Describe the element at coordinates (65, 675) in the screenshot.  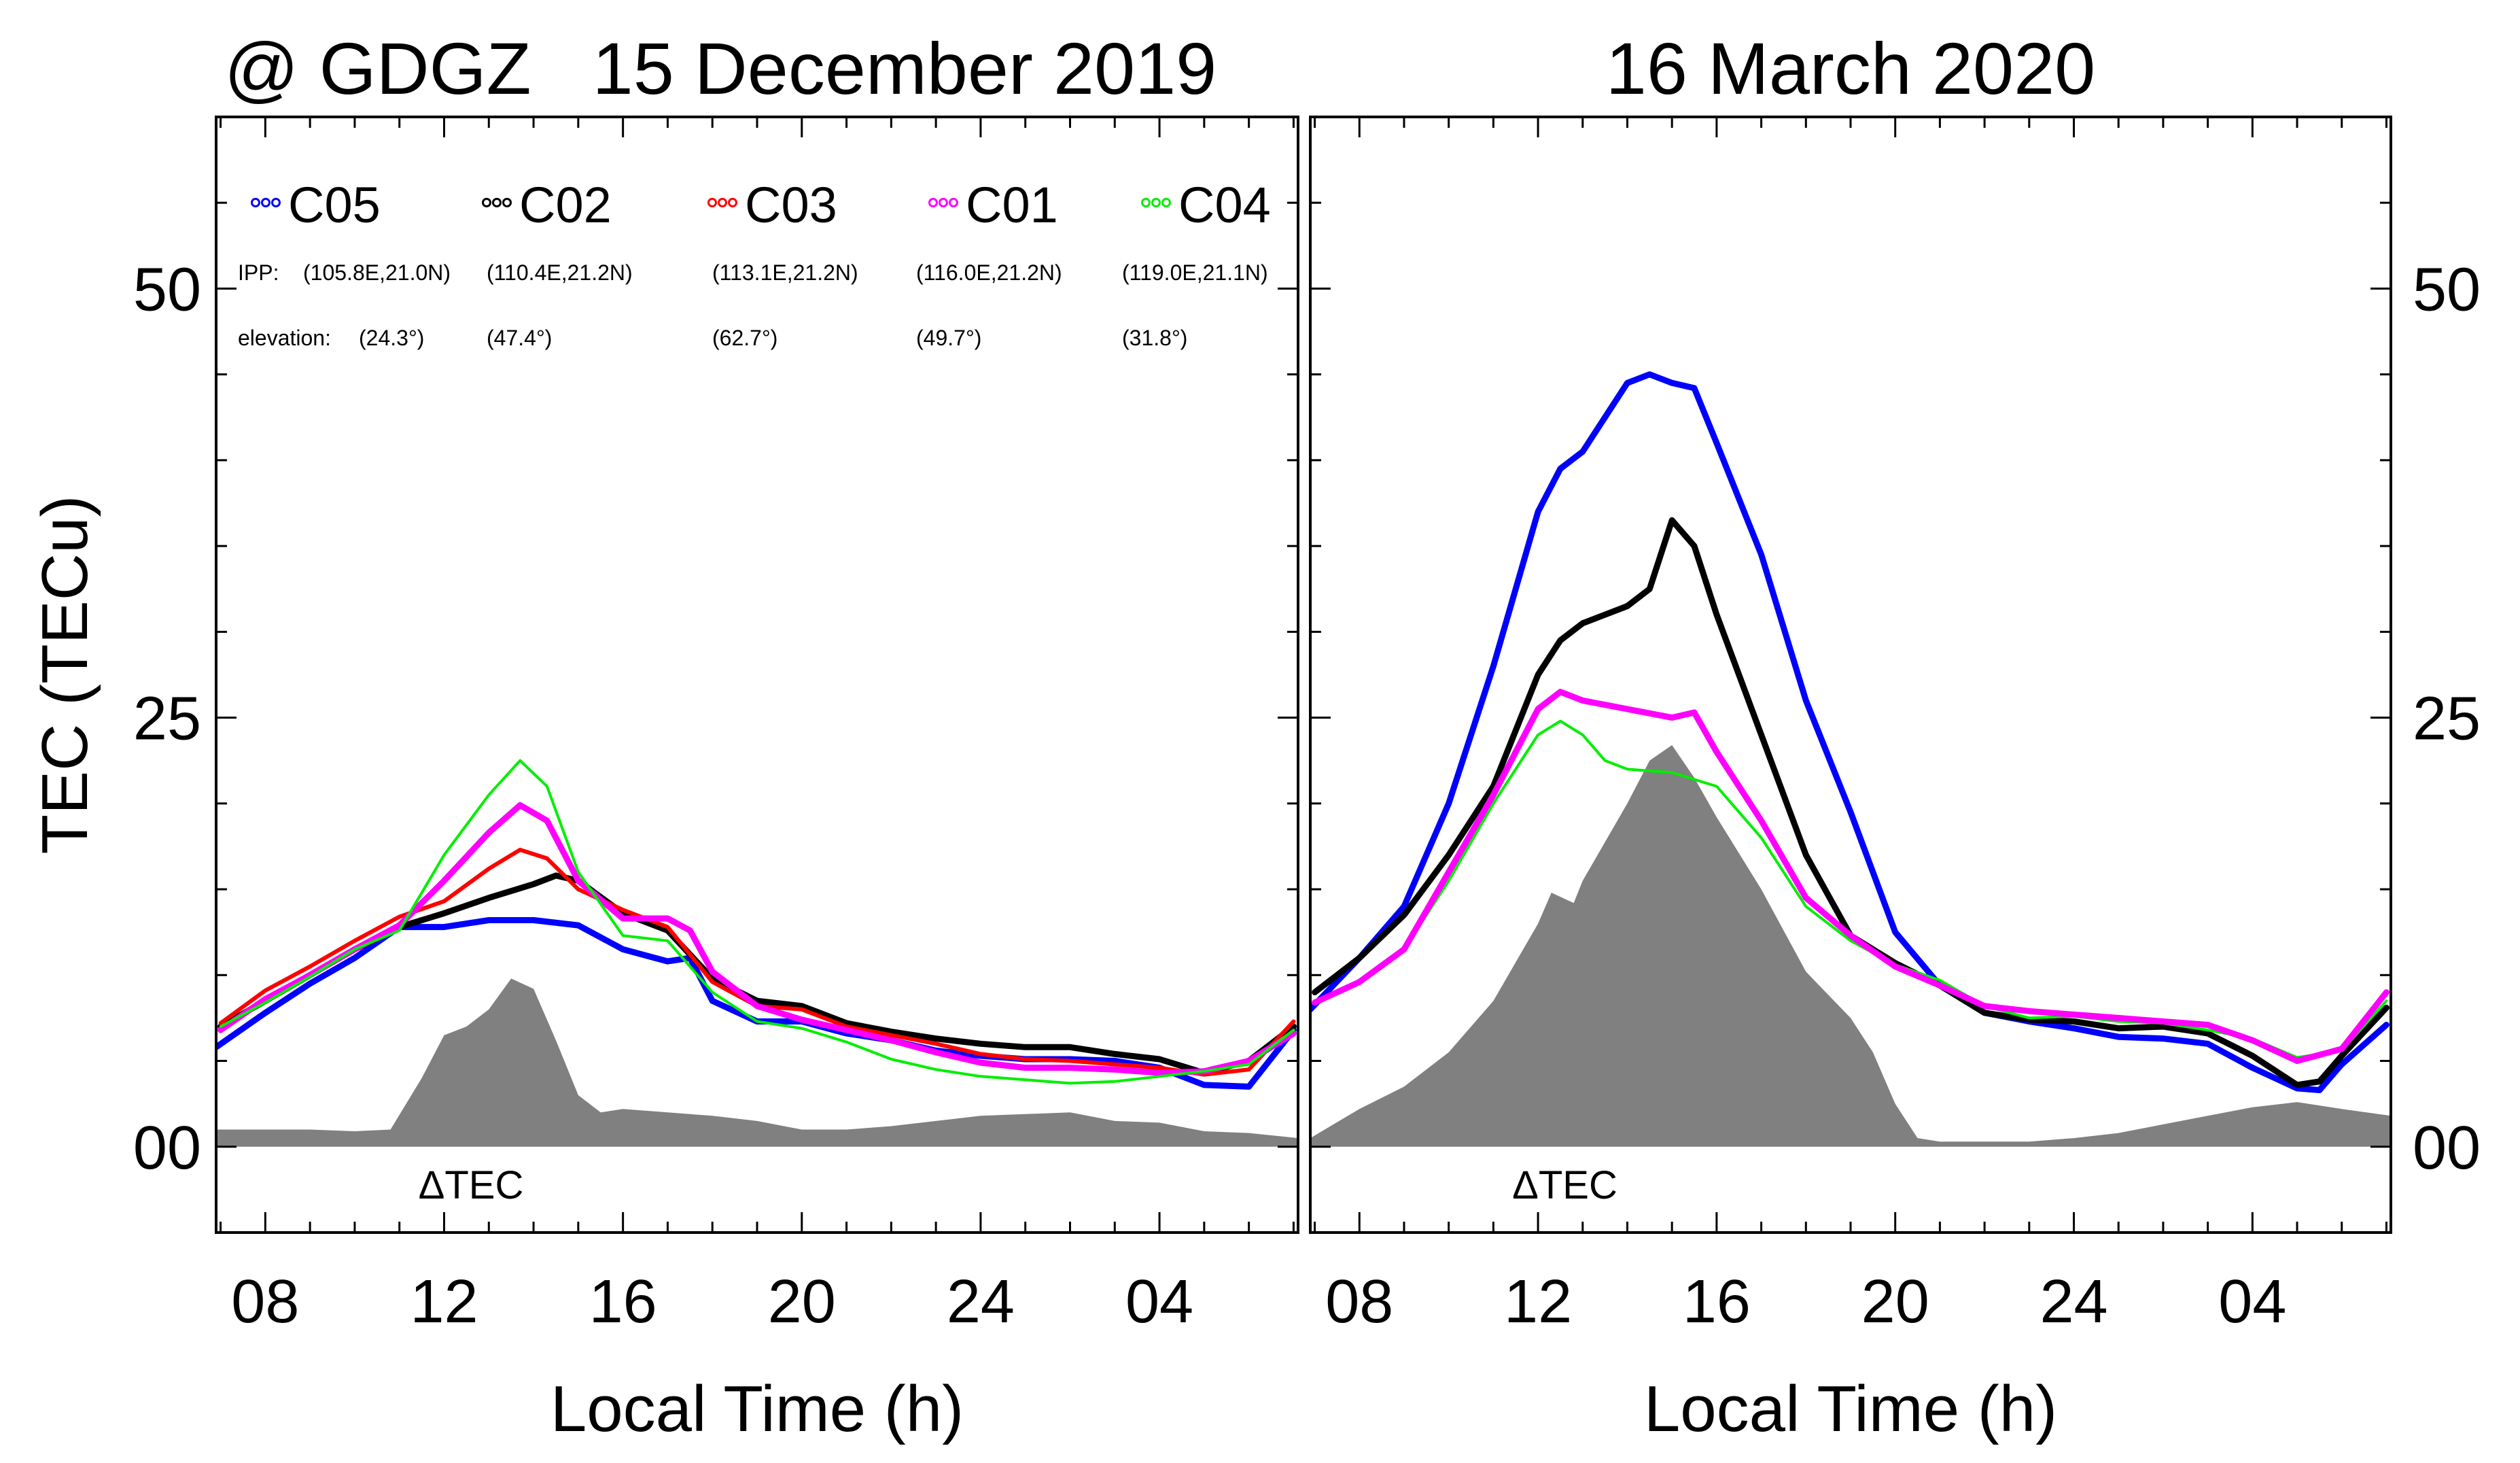
I see `y-axis-label: TEC (TECu)` at that location.